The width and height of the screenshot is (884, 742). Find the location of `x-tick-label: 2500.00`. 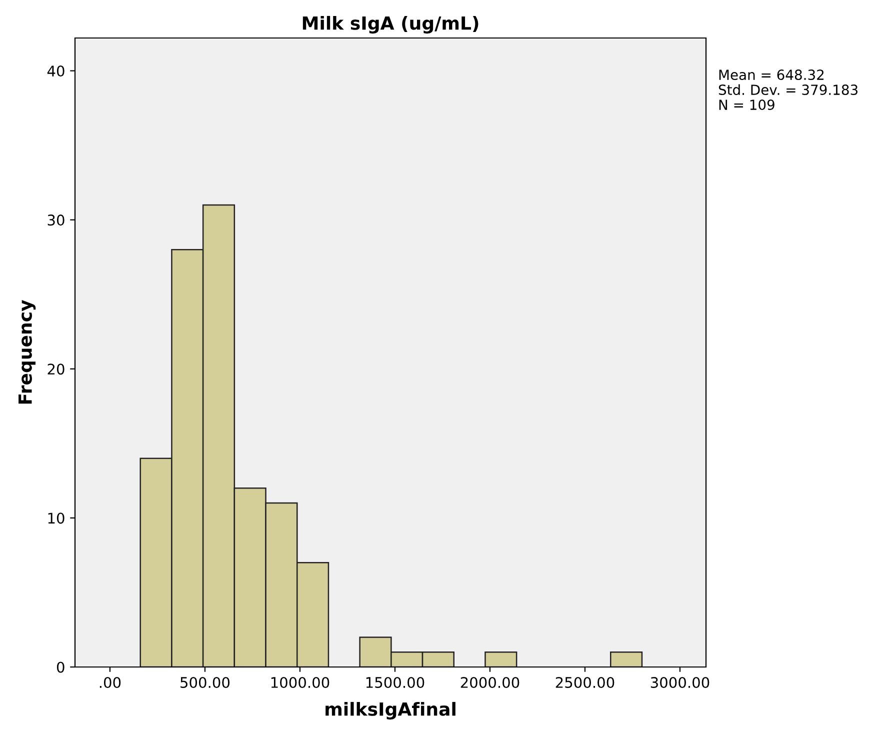

x-tick-label: 2500.00 is located at coordinates (585, 682).